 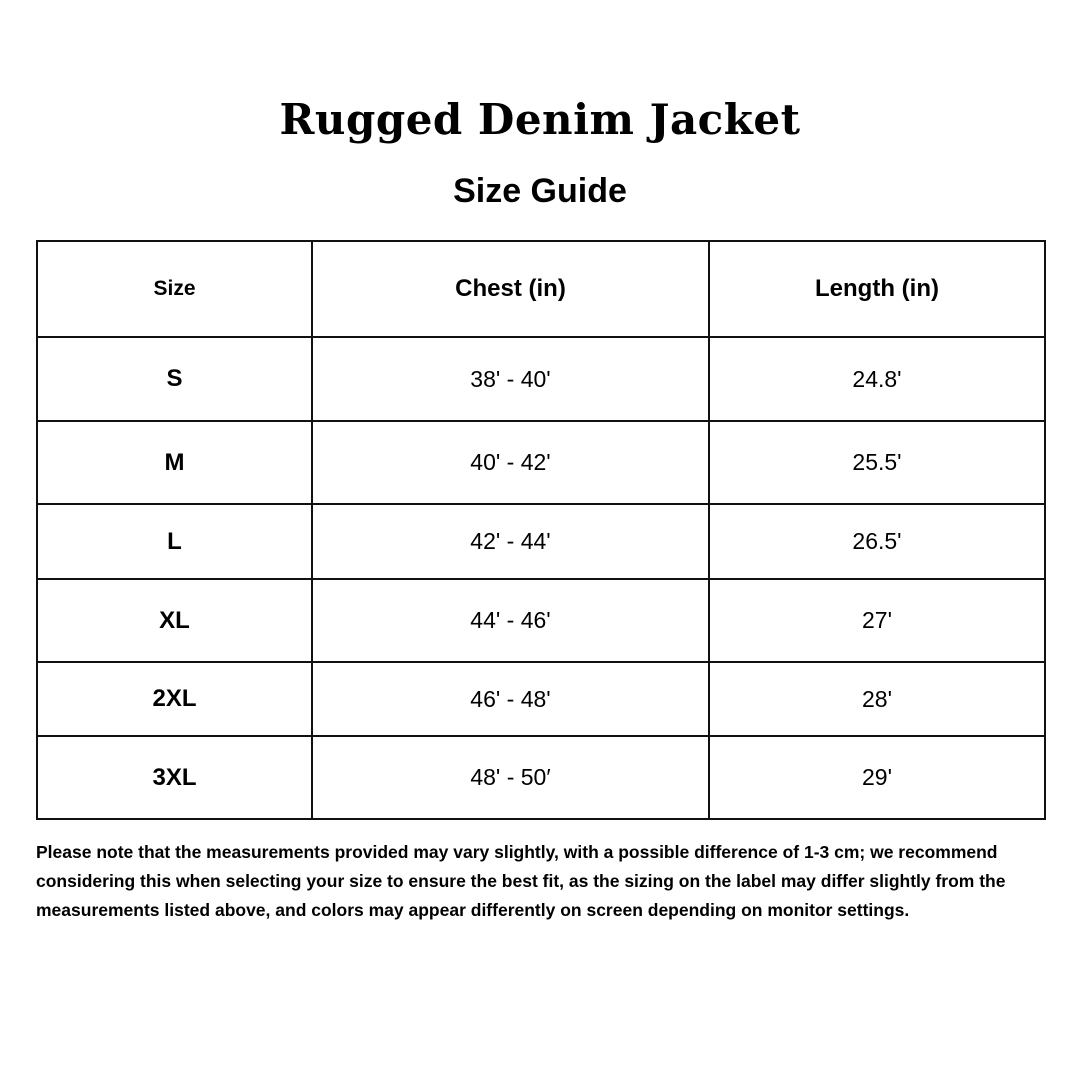 I want to click on table-row: 3XL 48' - 50′ 29', so click(x=541, y=777).